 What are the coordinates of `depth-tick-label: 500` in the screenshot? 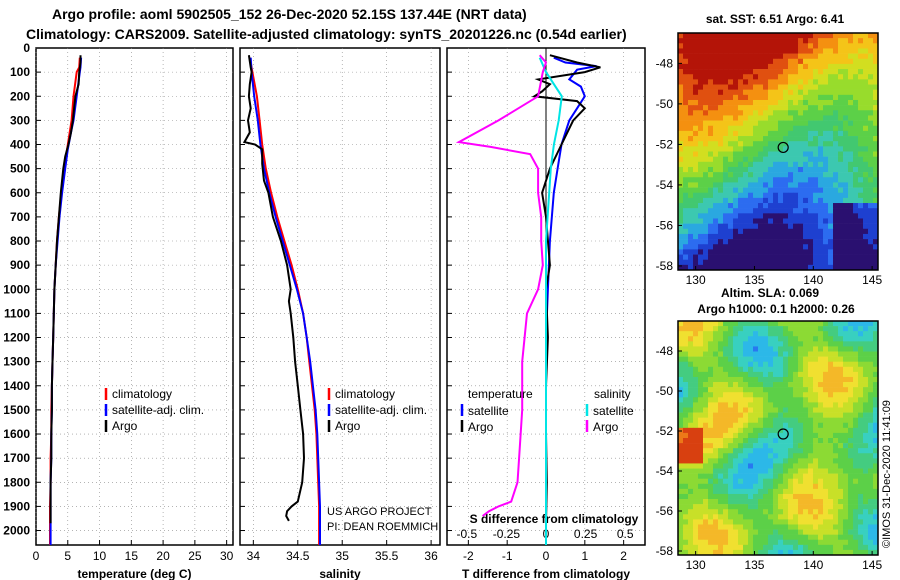 It's located at (20, 169).